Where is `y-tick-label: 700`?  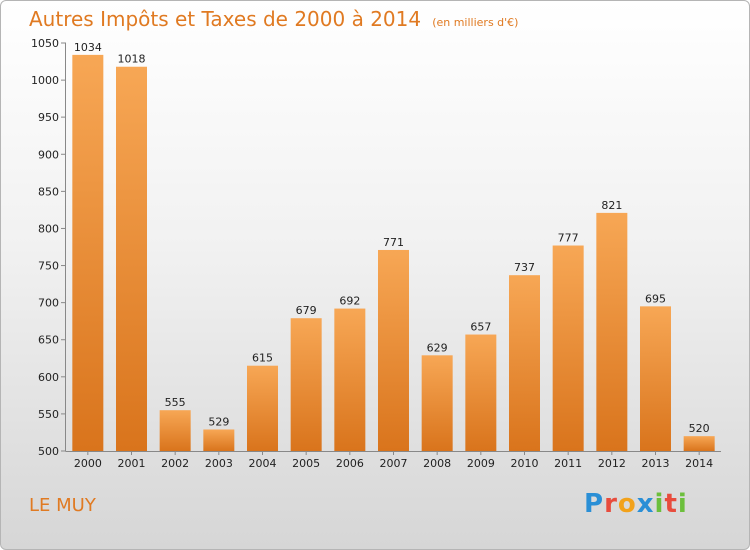
y-tick-label: 700 is located at coordinates (48, 303).